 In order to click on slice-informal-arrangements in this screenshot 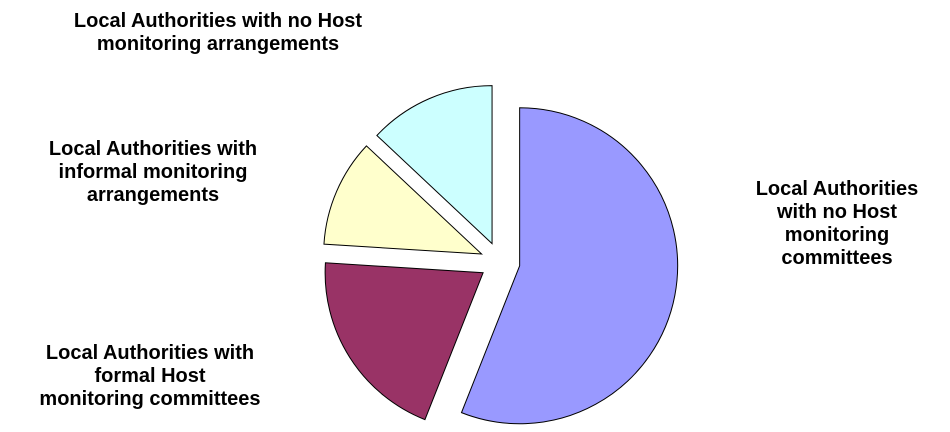, I will do `click(403, 200)`.